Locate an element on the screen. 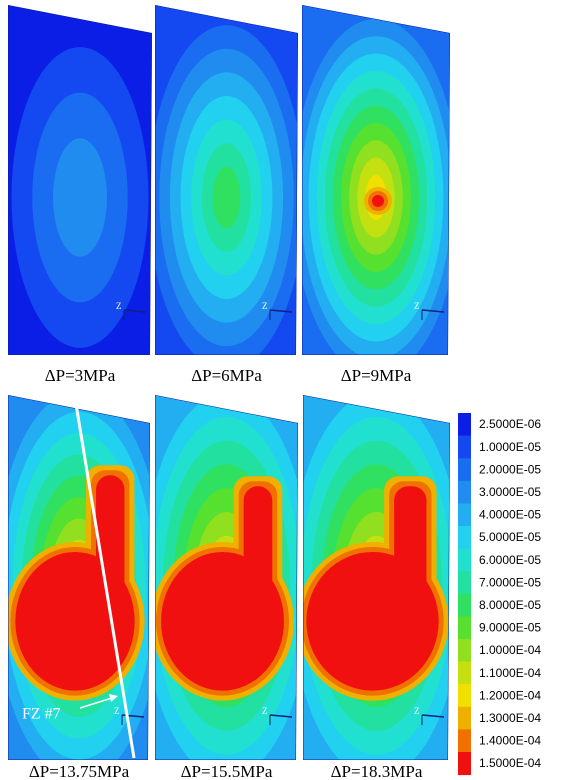 This screenshot has width=572, height=780. panel-label: ΔP=9MPa is located at coordinates (376, 375).